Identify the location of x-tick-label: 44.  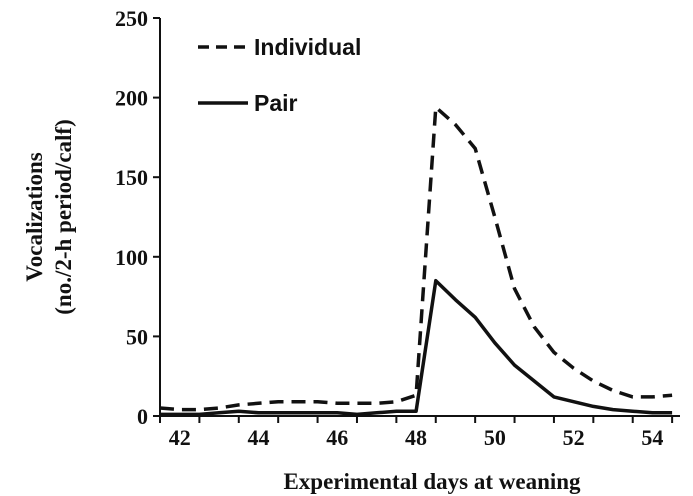
(258, 437).